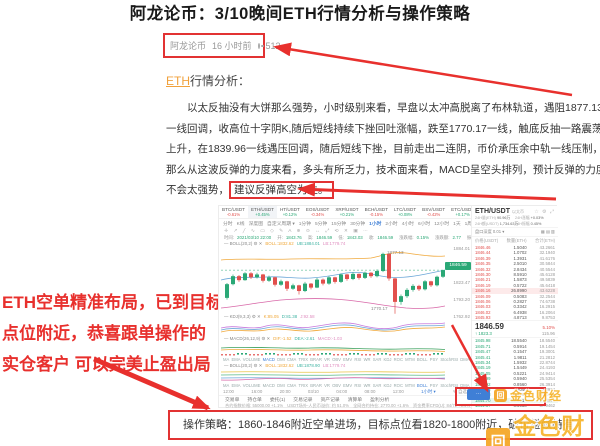 The width and height of the screenshot is (600, 446). What do you see at coordinates (178, 81) in the screenshot?
I see `eth-tag-link: ETH` at bounding box center [178, 81].